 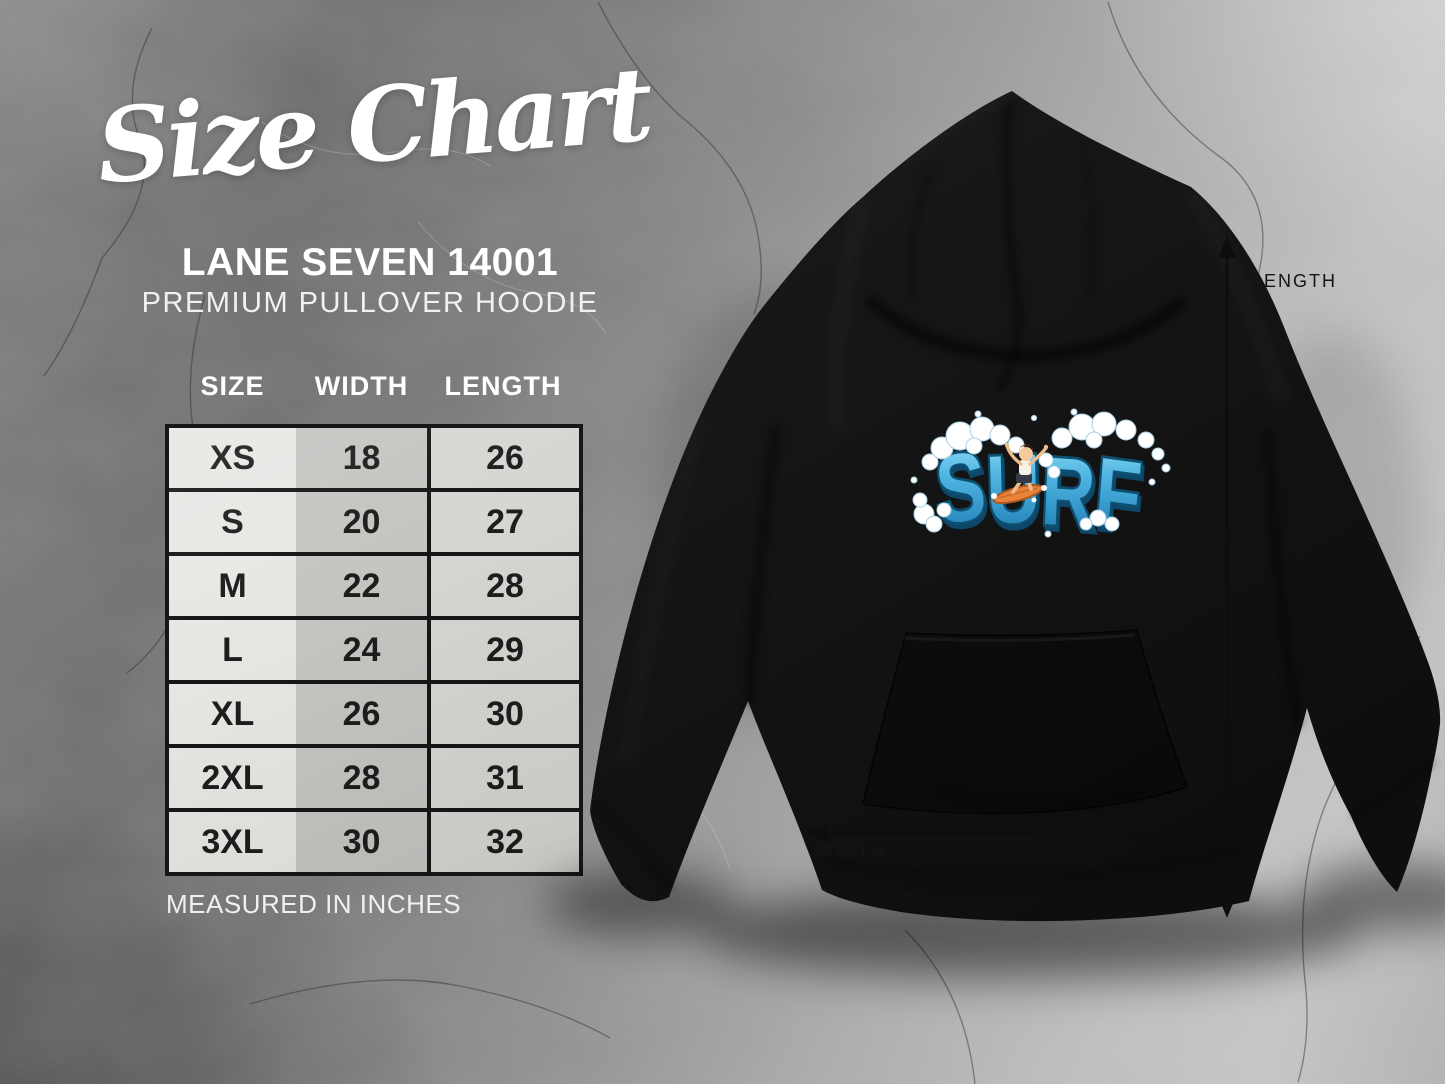 What do you see at coordinates (851, 851) in the screenshot?
I see `width-label: WIDTH` at bounding box center [851, 851].